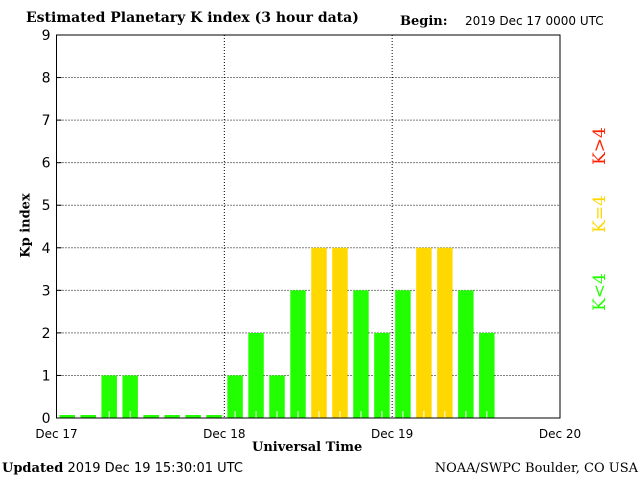 The height and width of the screenshot is (480, 640). What do you see at coordinates (46, 79) in the screenshot?
I see `y-tick-label: 8` at bounding box center [46, 79].